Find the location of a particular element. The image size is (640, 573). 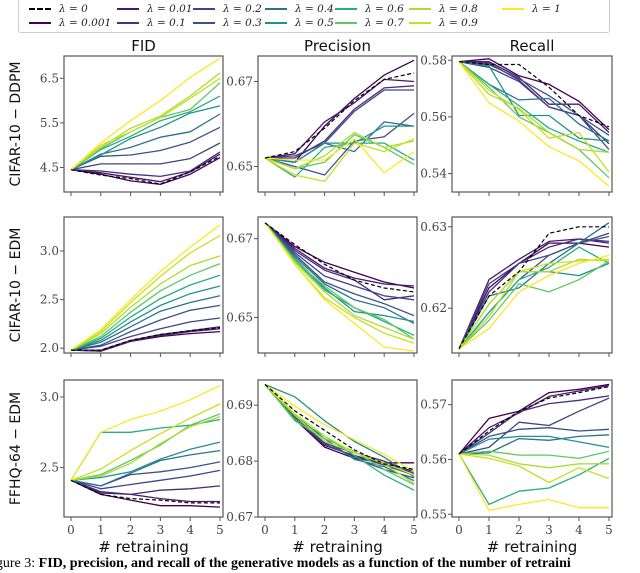

legend-label: λ = 0.4 is located at coordinates (314, 9).